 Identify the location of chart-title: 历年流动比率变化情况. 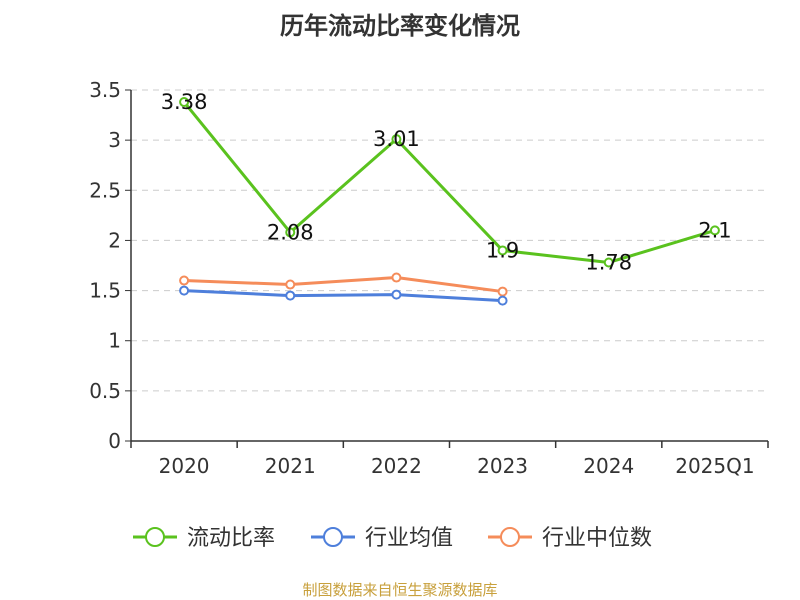
(400, 26).